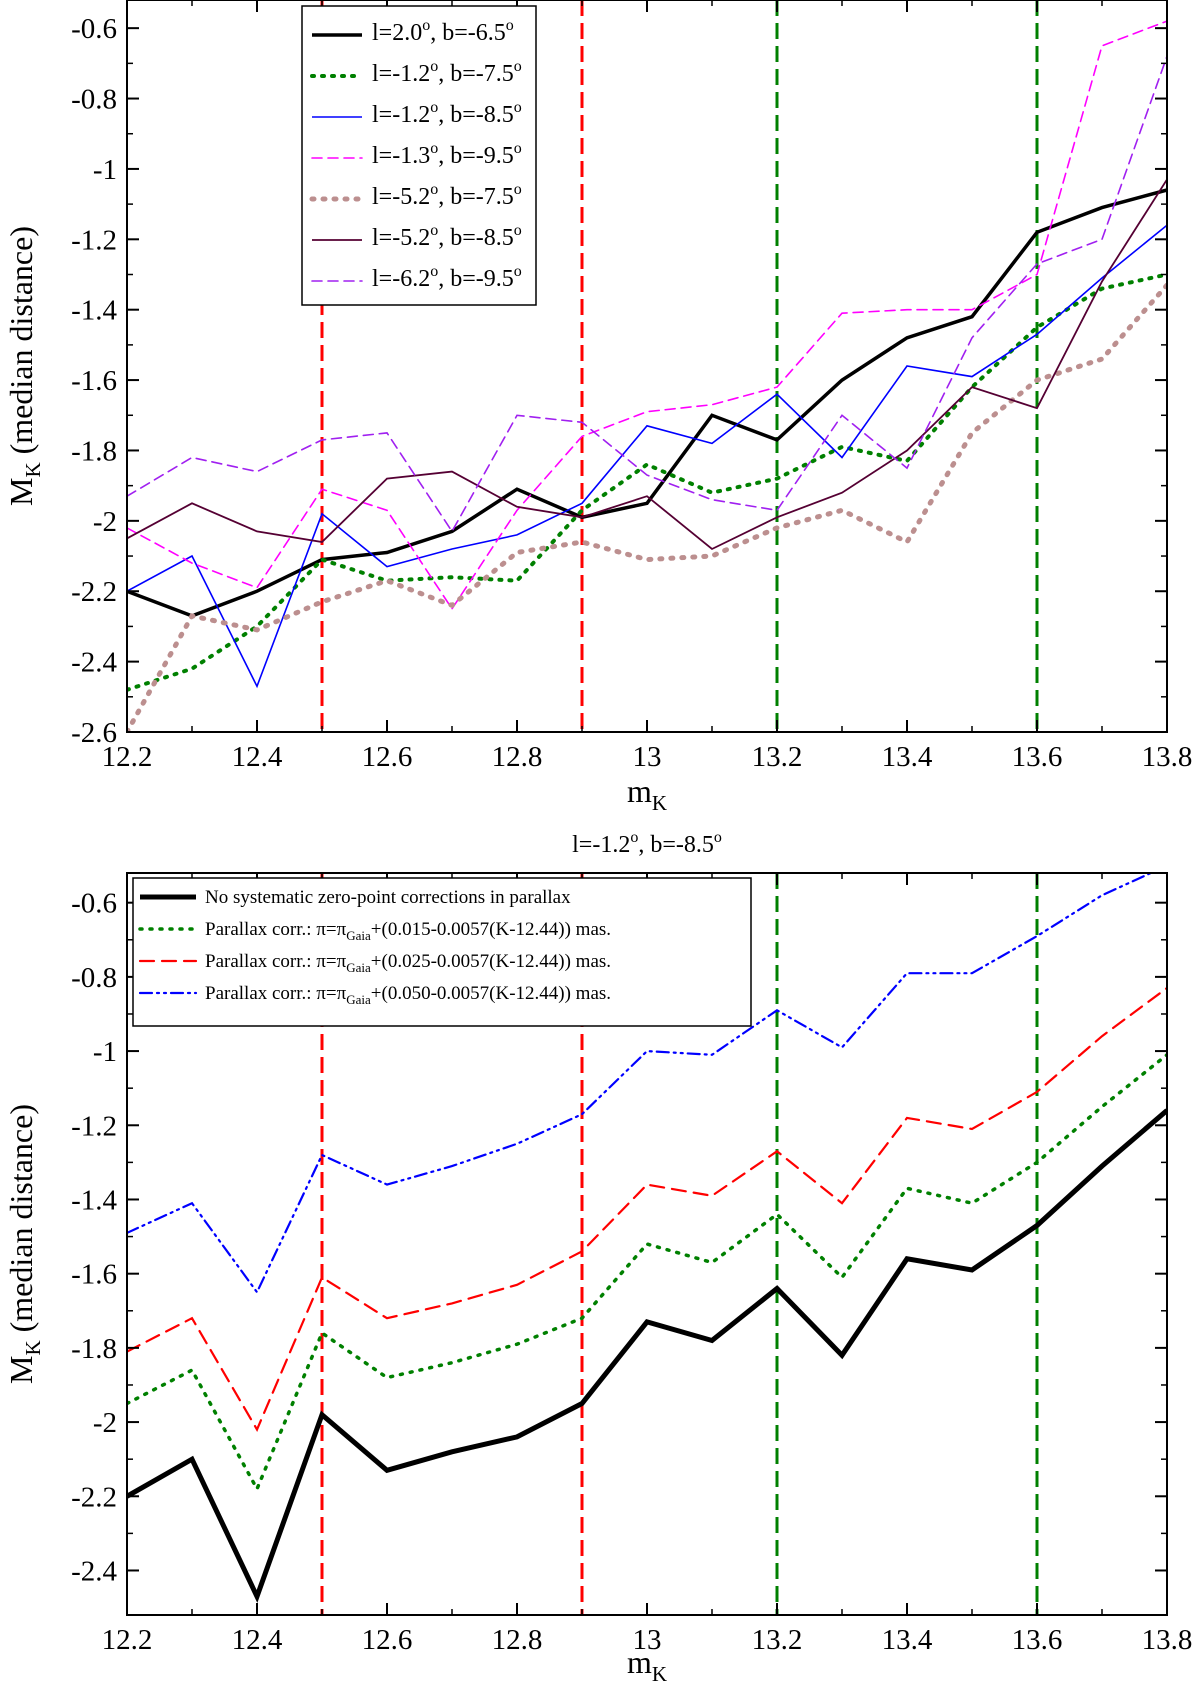  I want to click on legend-entry-0: l=2.0o, b=-6.5o, so click(443, 31).